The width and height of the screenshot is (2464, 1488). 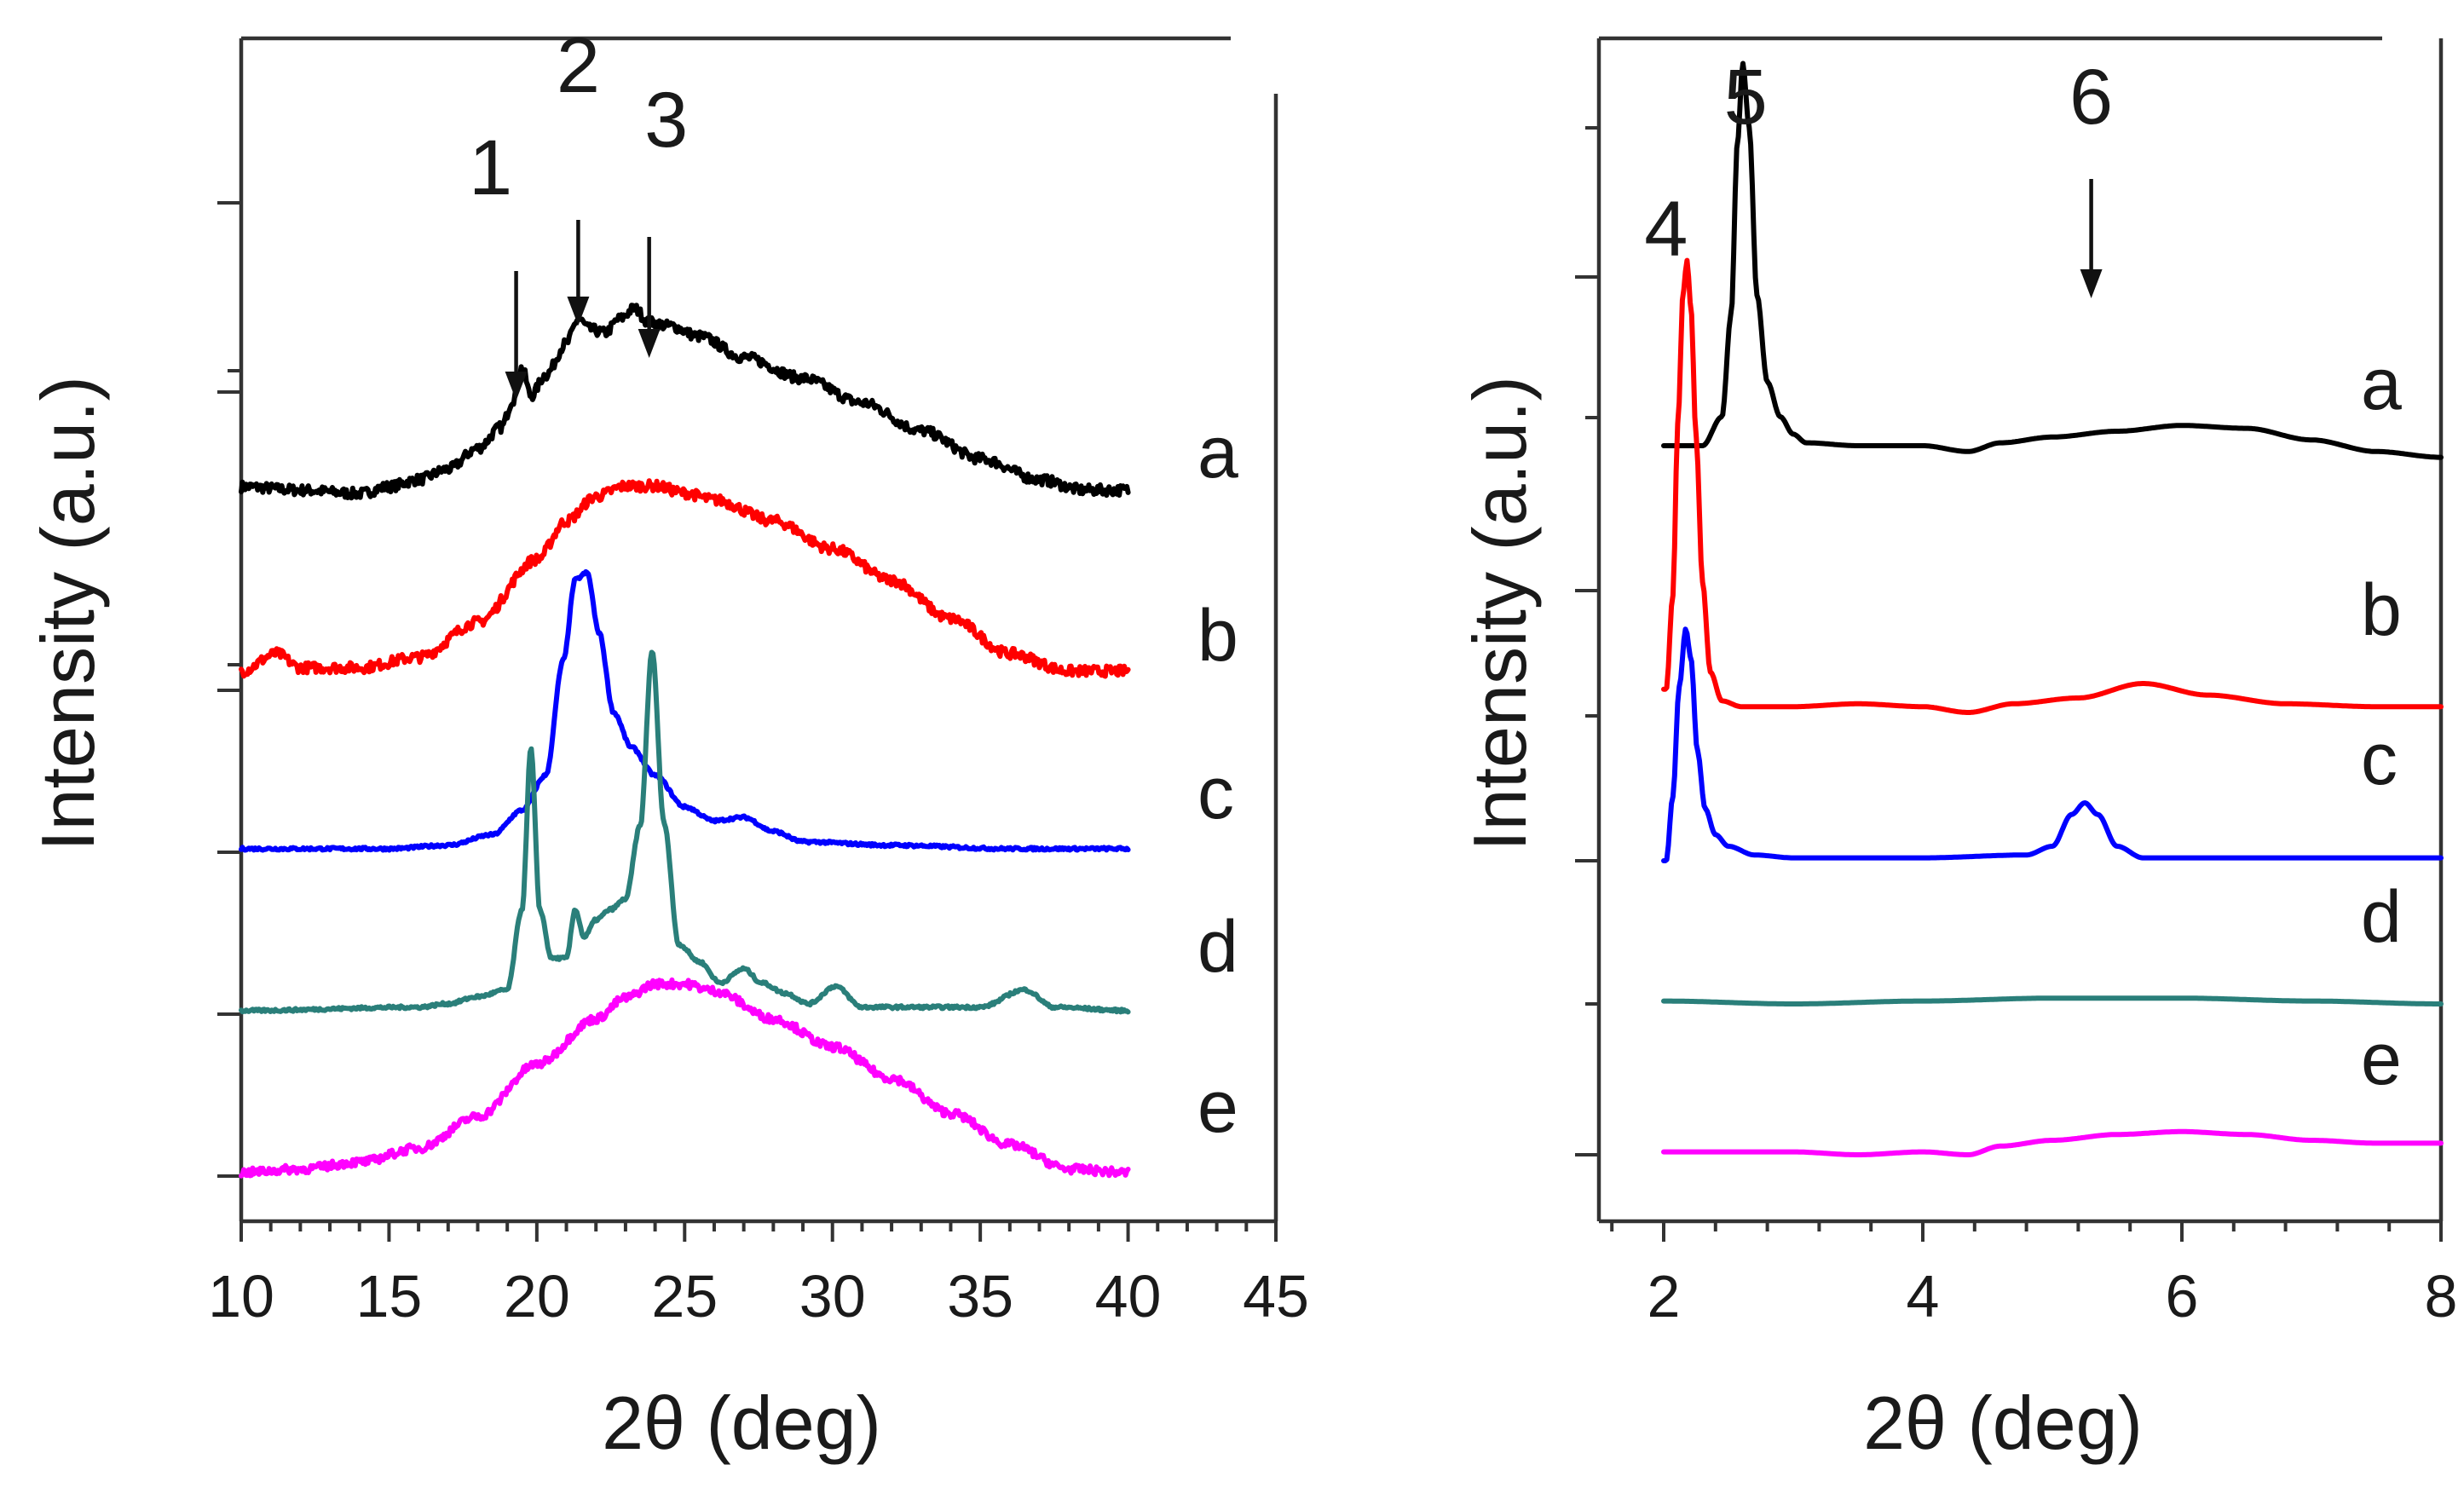 I want to click on x-tick-label: 40, so click(x=1128, y=1296).